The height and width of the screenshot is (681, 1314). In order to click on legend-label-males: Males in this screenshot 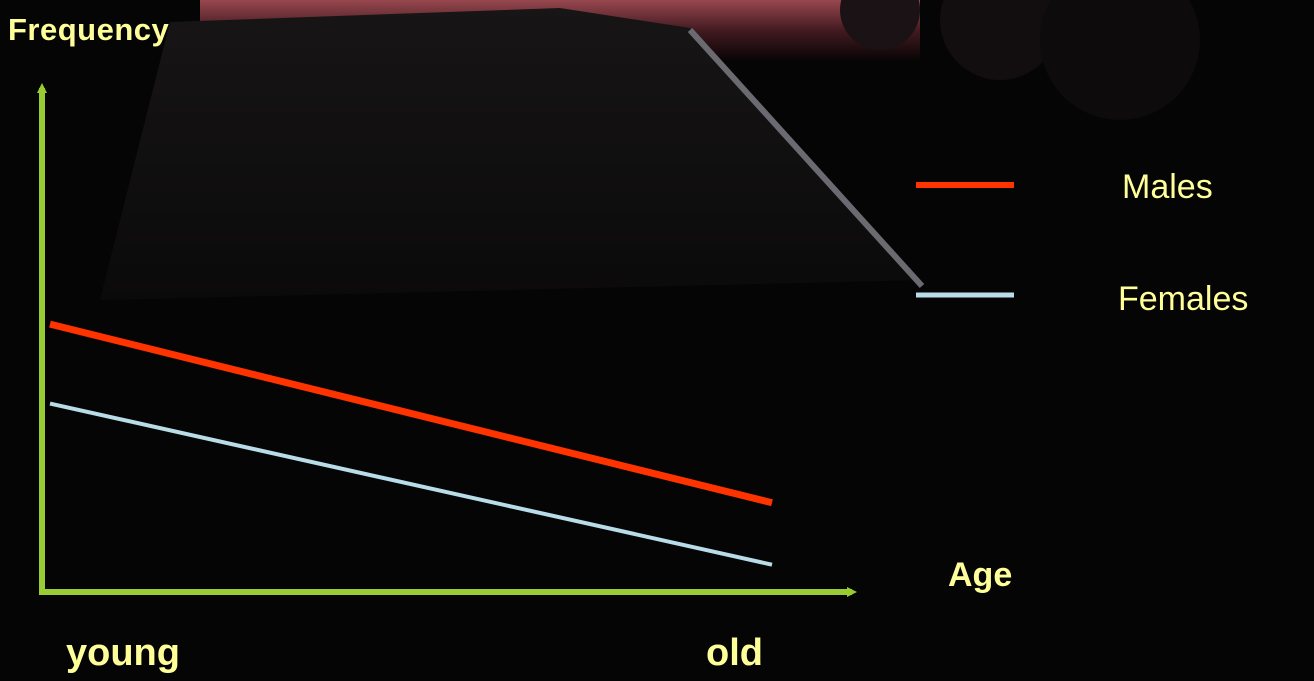, I will do `click(1167, 187)`.